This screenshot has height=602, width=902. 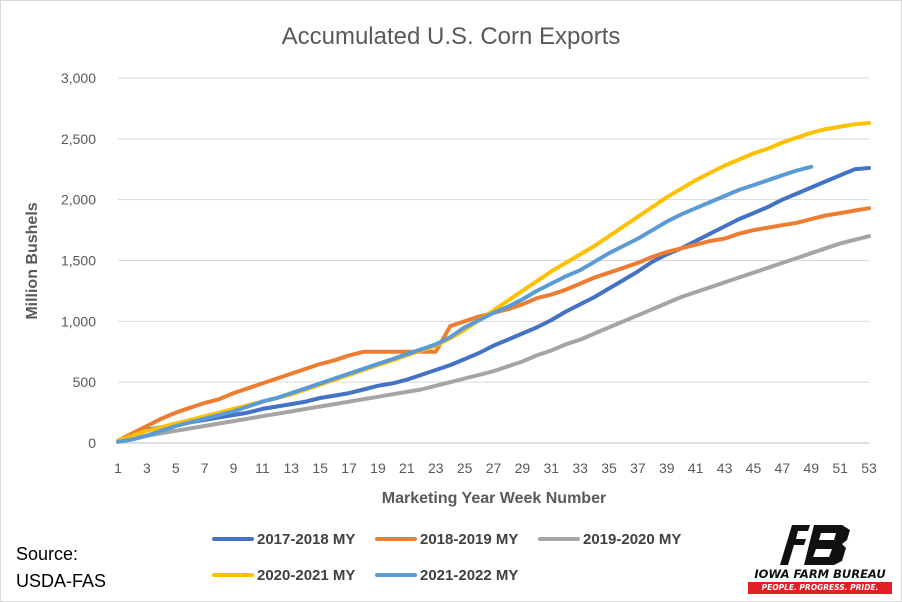 What do you see at coordinates (609, 468) in the screenshot?
I see `x-tick-label: 35` at bounding box center [609, 468].